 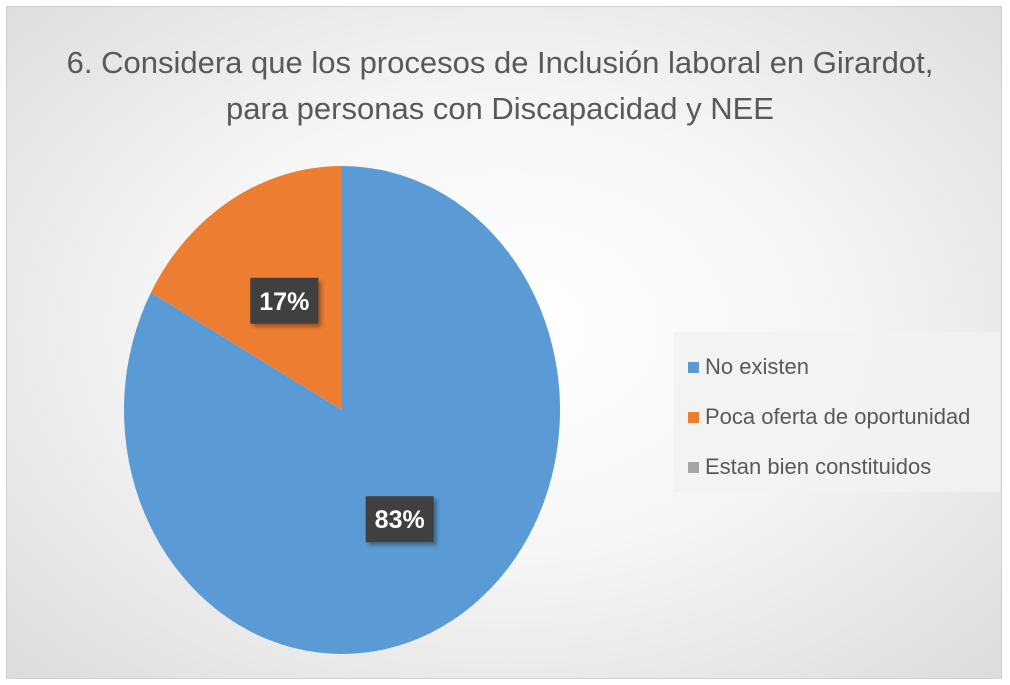 I want to click on data-label-text: 17%, so click(x=284, y=302).